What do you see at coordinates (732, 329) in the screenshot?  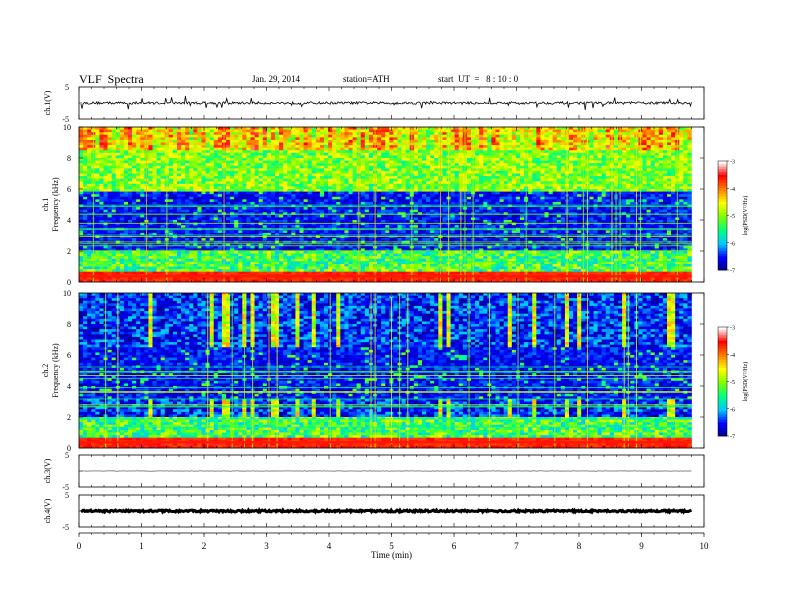 I see `ch2-spectrogram-colorbar-tick-label: -3` at bounding box center [732, 329].